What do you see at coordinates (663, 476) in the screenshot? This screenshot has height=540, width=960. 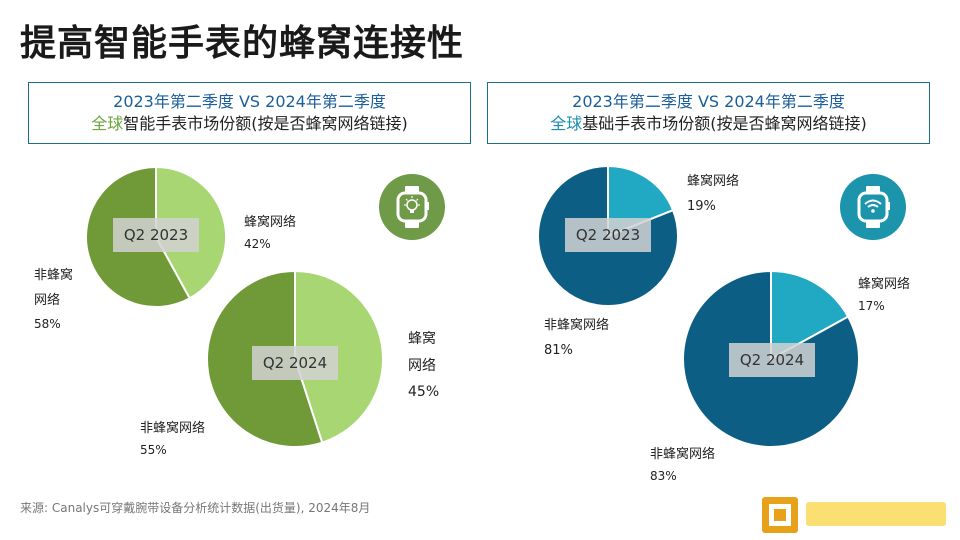 I see `bw24-noncellular-pct: 83%` at bounding box center [663, 476].